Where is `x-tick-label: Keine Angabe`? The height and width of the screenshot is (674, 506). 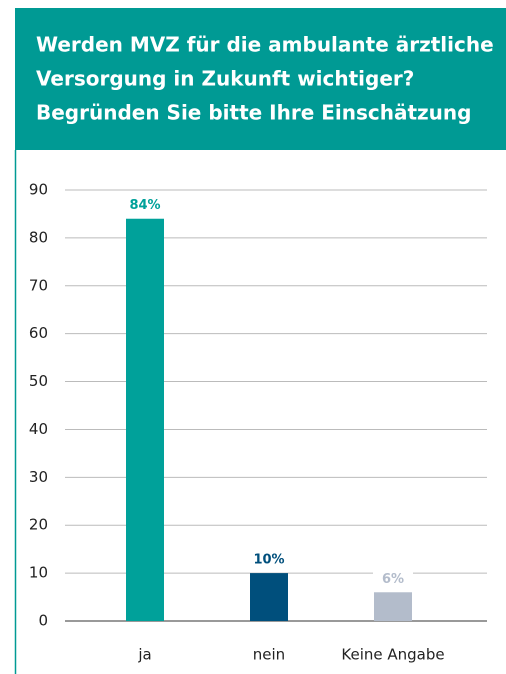
x-tick-label: Keine Angabe is located at coordinates (392, 655).